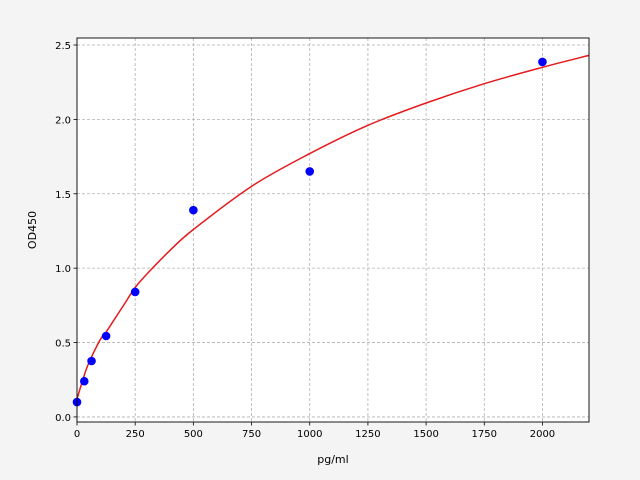 This screenshot has height=480, width=640. Describe the element at coordinates (425, 434) in the screenshot. I see `x-tick-label: 1500` at that location.